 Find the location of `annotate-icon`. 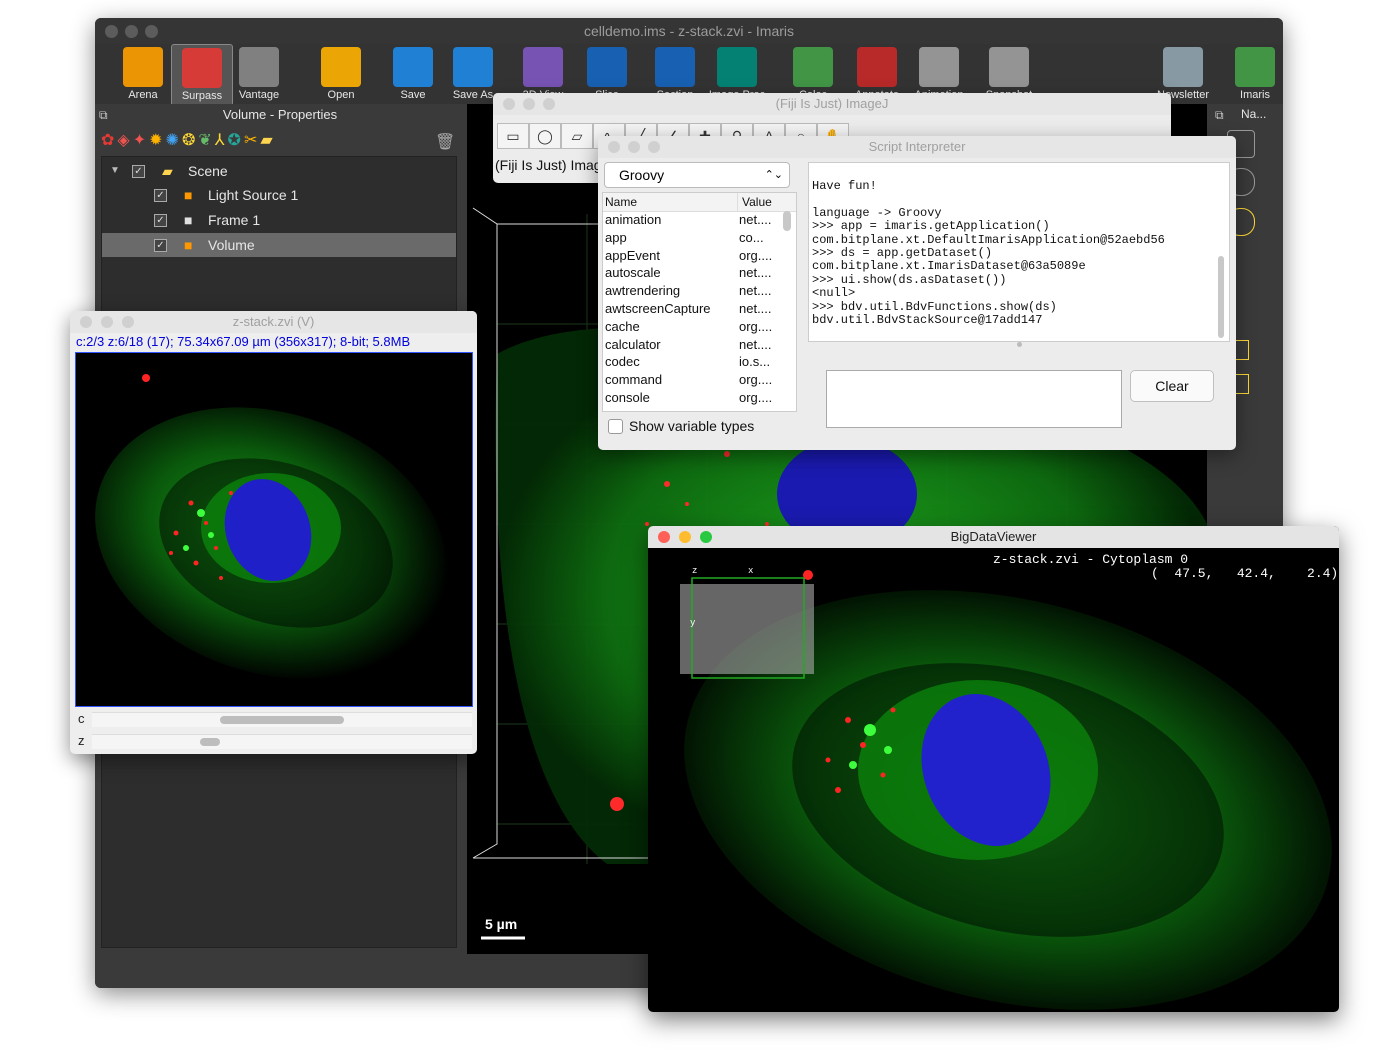

annotate-icon is located at coordinates (877, 67).